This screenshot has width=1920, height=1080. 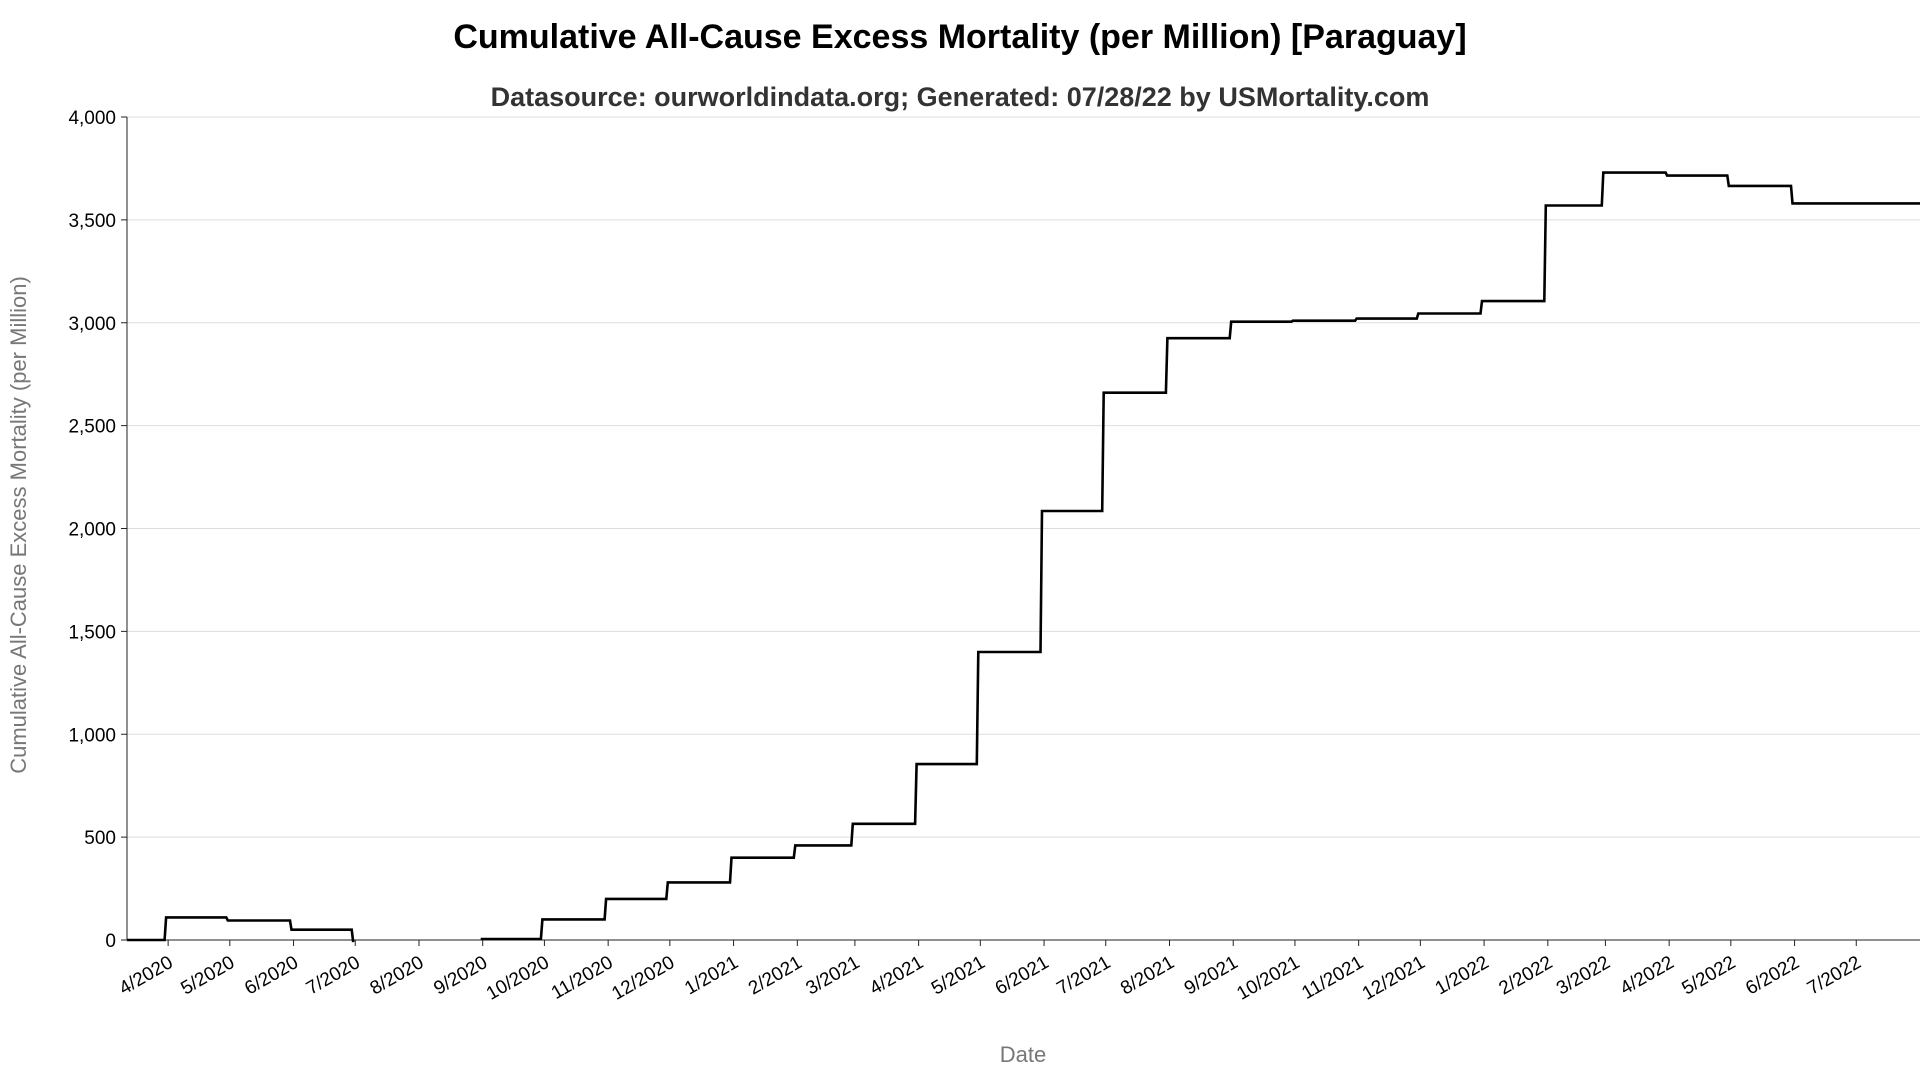 I want to click on y-tick-label: 500, so click(x=100, y=838).